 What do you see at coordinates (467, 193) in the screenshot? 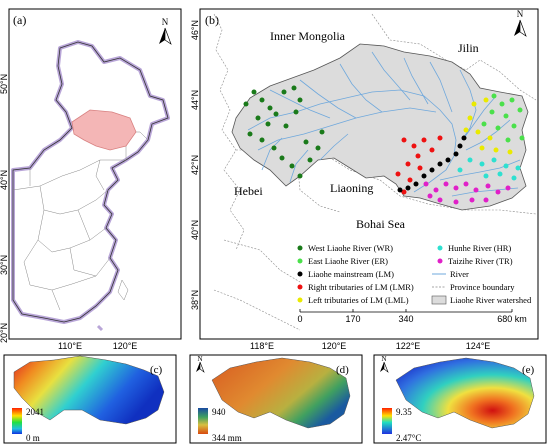
I see `stations-tr` at bounding box center [467, 193].